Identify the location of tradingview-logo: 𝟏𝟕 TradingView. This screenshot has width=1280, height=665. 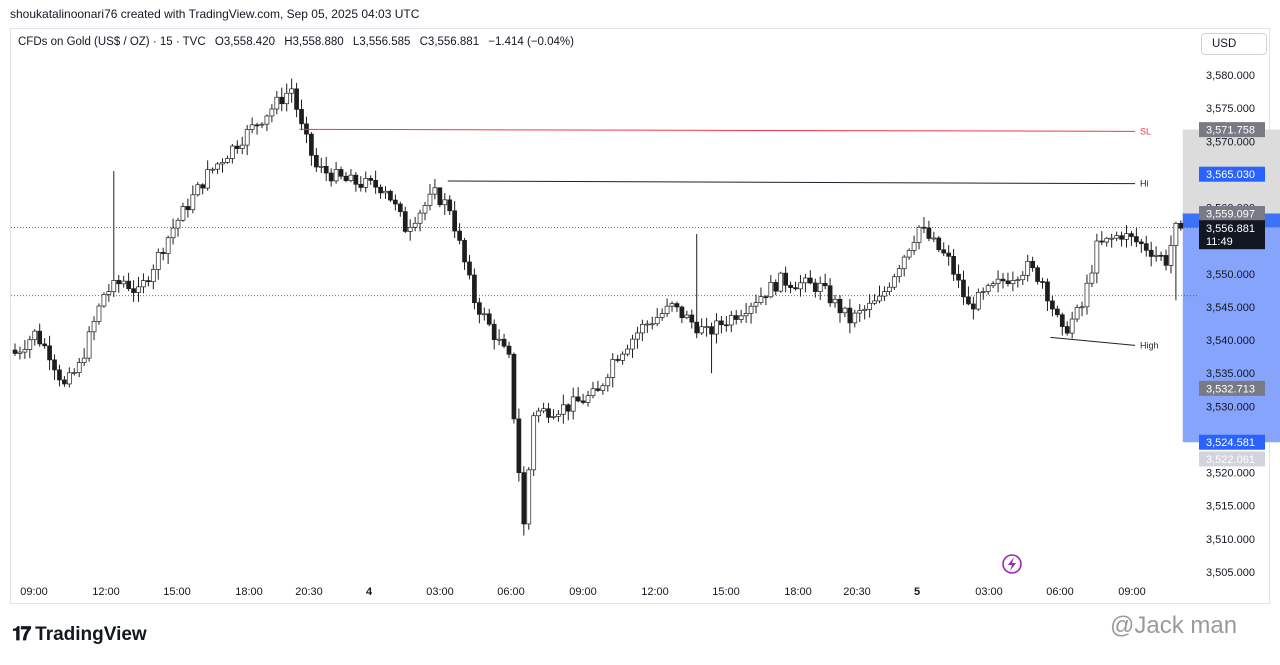
(79, 635).